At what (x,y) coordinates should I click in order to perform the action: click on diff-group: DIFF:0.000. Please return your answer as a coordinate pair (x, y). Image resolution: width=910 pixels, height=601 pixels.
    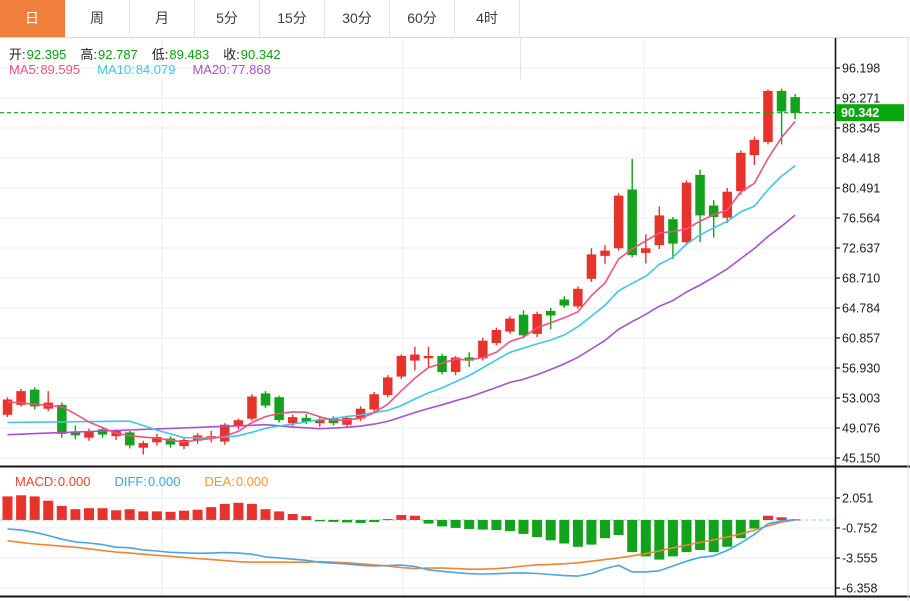
    Looking at the image, I should click on (147, 481).